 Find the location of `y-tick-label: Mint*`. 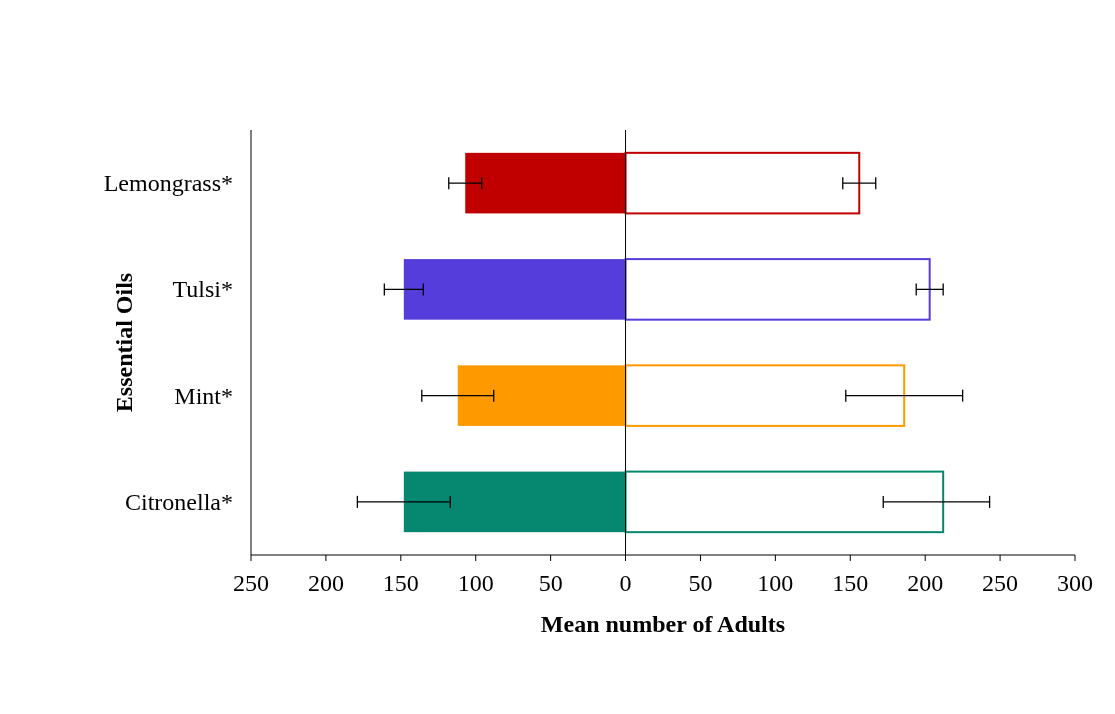

y-tick-label: Mint* is located at coordinates (203, 395).